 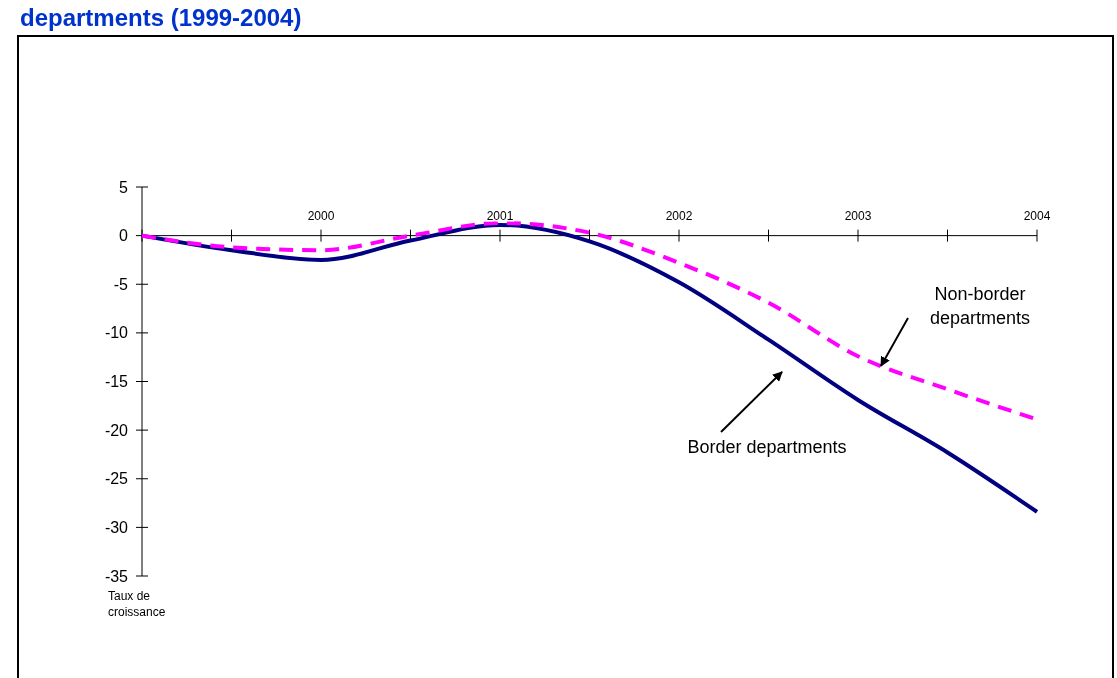 I want to click on y-tick-label: -25, so click(x=116, y=479).